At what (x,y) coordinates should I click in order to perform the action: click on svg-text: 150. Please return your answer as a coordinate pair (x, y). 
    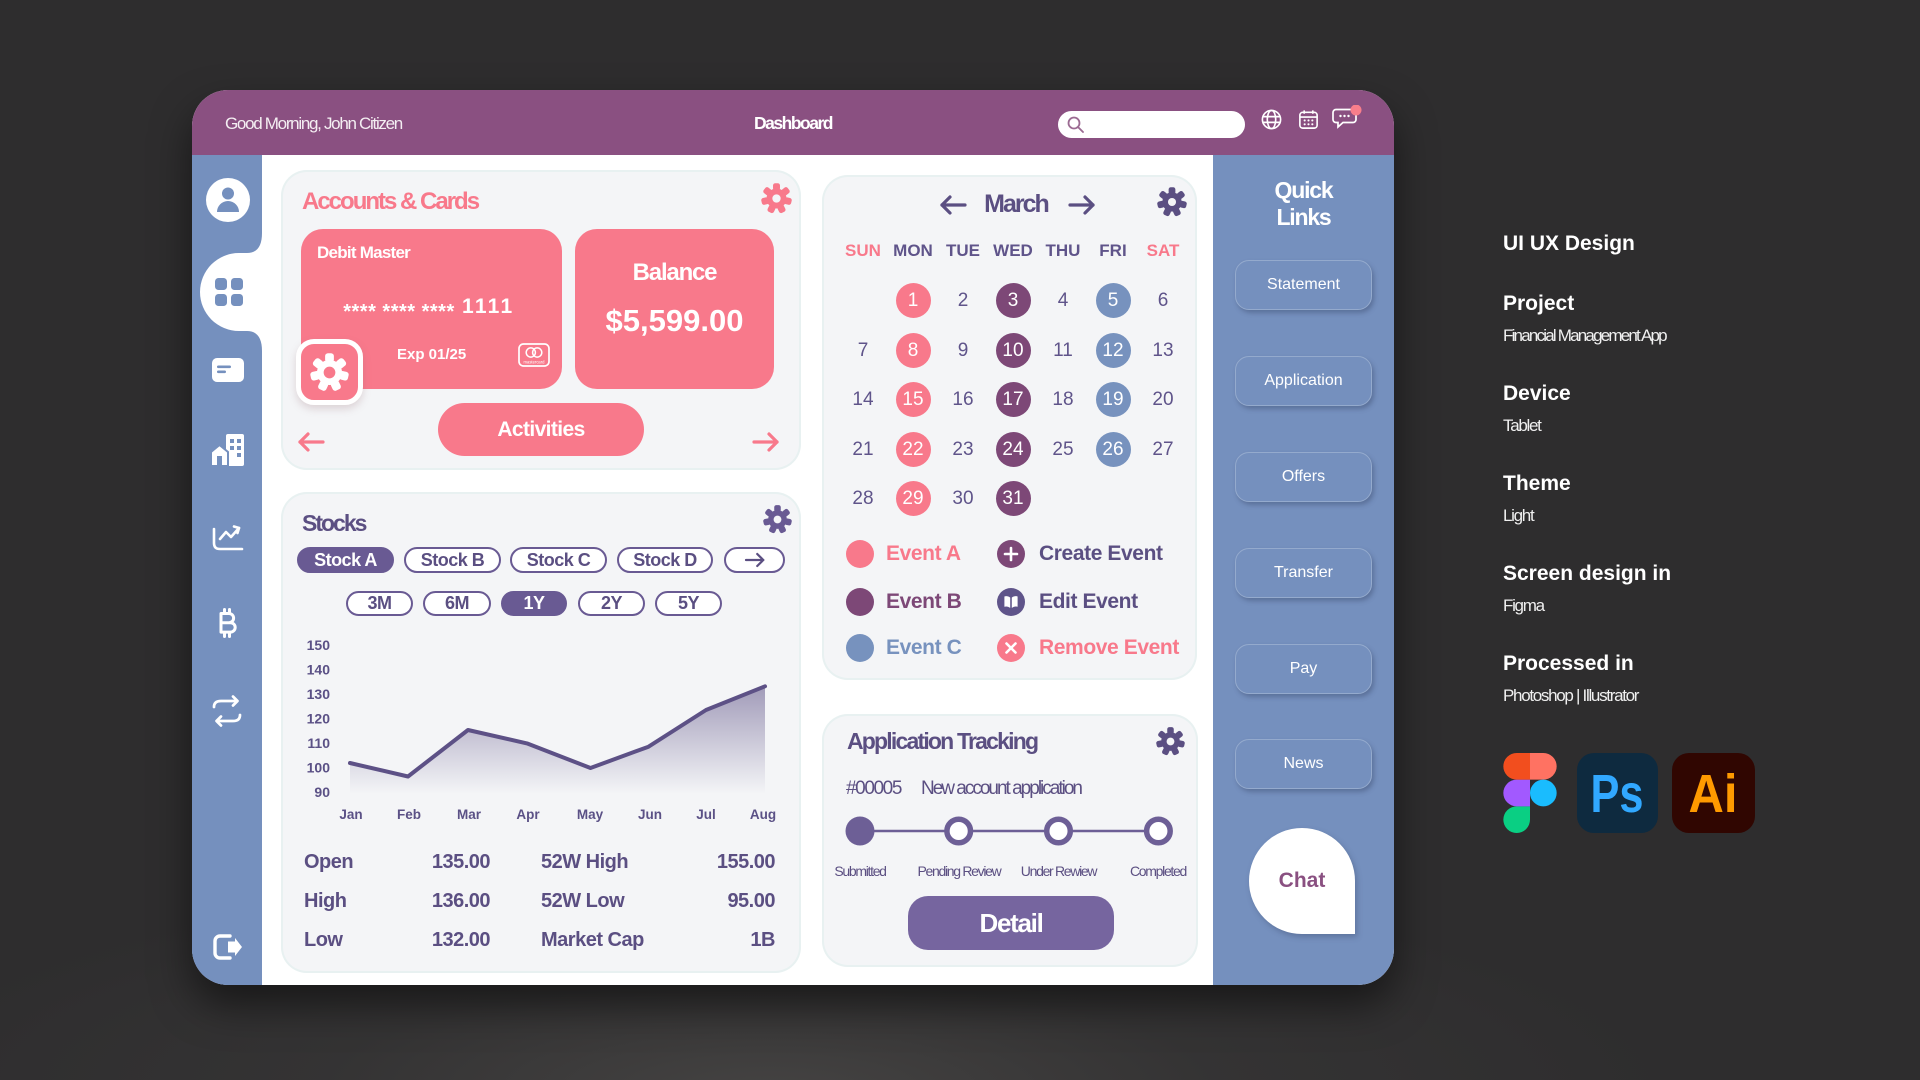
    Looking at the image, I should click on (319, 645).